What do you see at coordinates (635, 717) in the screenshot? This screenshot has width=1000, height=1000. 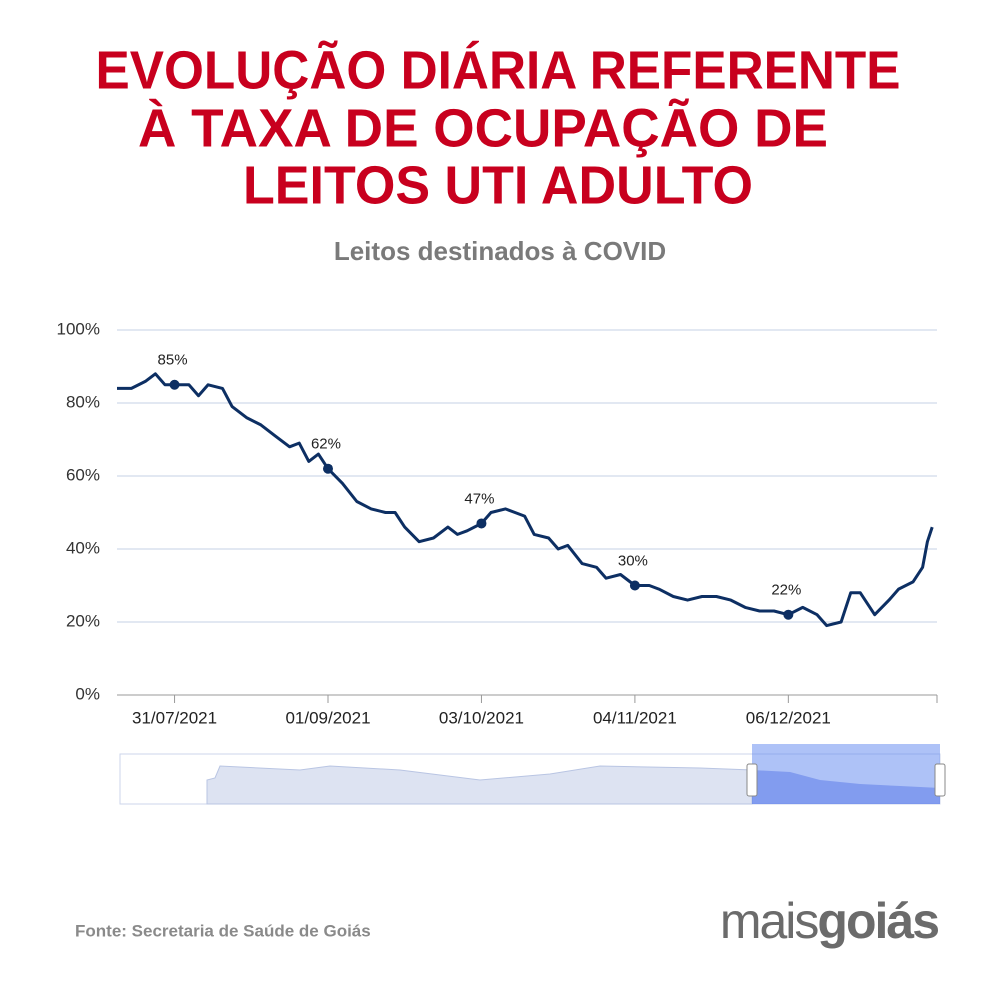 I see `x-tick-label: 04/11/2021` at bounding box center [635, 717].